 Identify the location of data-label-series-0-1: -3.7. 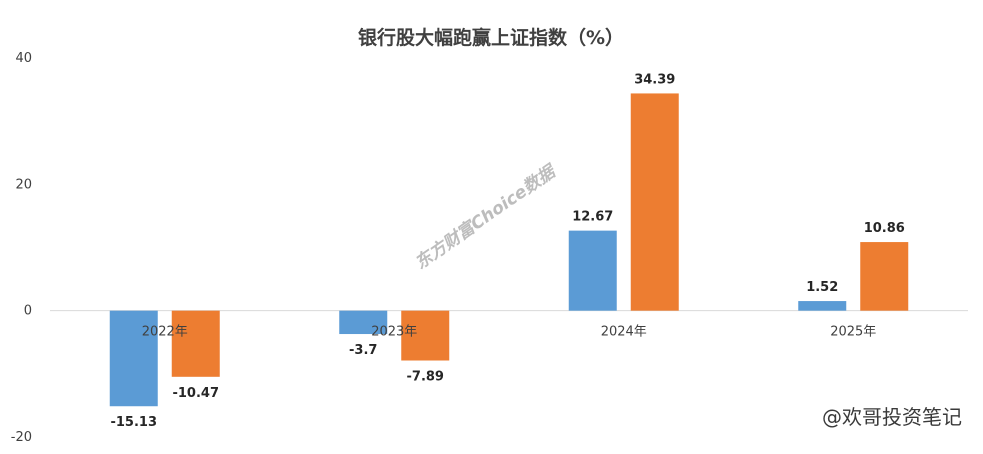
(363, 350).